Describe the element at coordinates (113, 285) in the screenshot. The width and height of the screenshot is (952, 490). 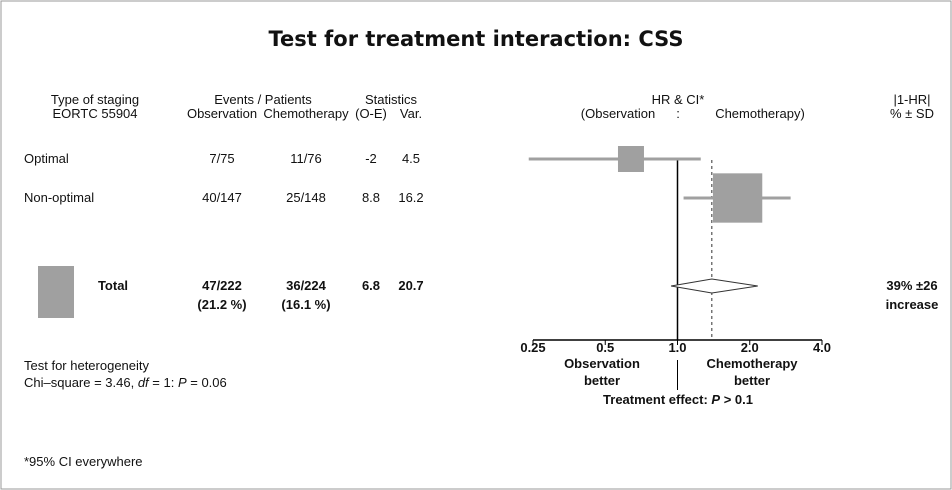
I see `total-label: Total` at that location.